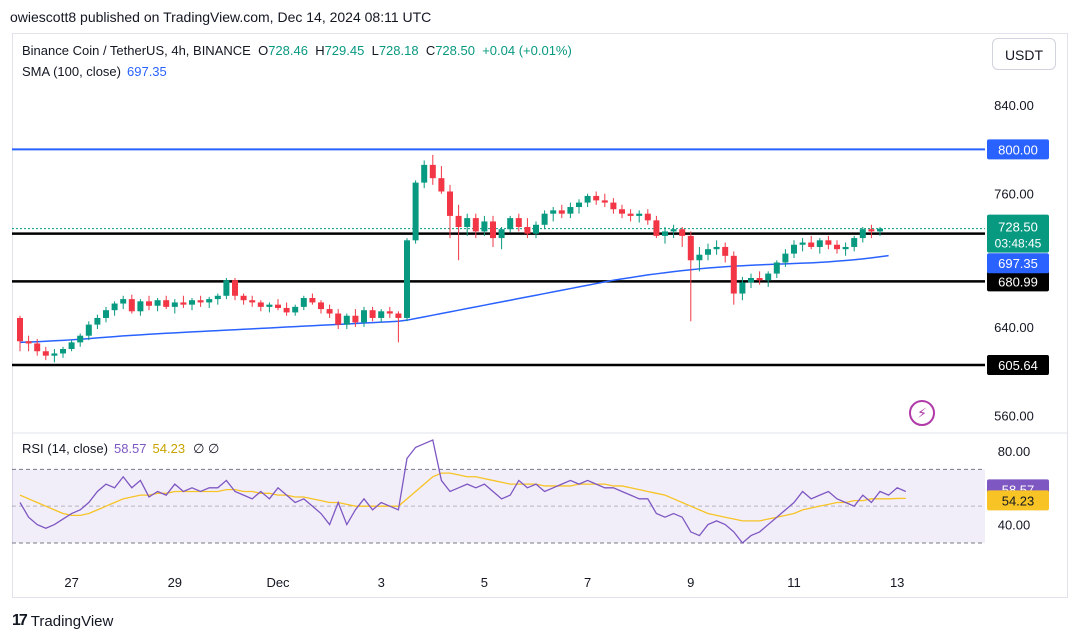 Image resolution: width=1080 pixels, height=641 pixels. I want to click on level-label-resistance: 800.00, so click(1018, 149).